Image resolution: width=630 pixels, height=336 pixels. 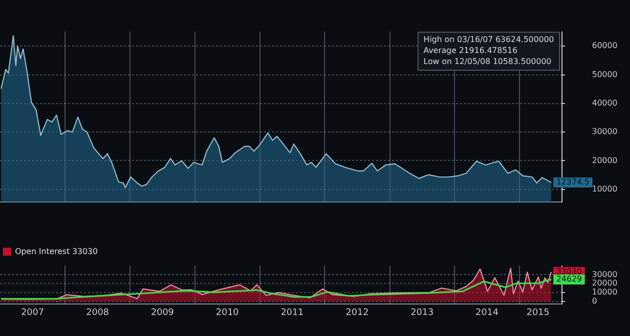 What do you see at coordinates (162, 313) in the screenshot?
I see `x-tick-label: 2009` at bounding box center [162, 313].